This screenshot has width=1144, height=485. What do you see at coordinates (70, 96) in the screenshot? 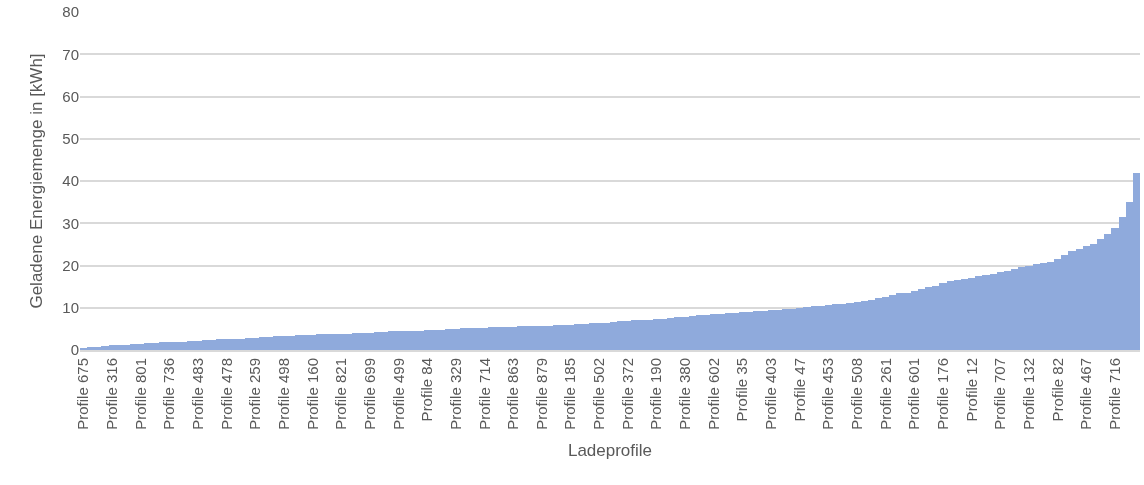
I see `y-tick-label: 60` at bounding box center [70, 96].